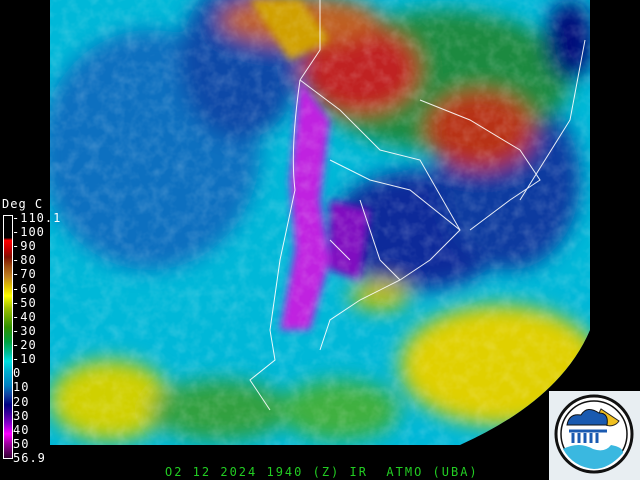 The height and width of the screenshot is (480, 640). What do you see at coordinates (24, 274) in the screenshot?
I see `colorbar-label: -70` at bounding box center [24, 274].